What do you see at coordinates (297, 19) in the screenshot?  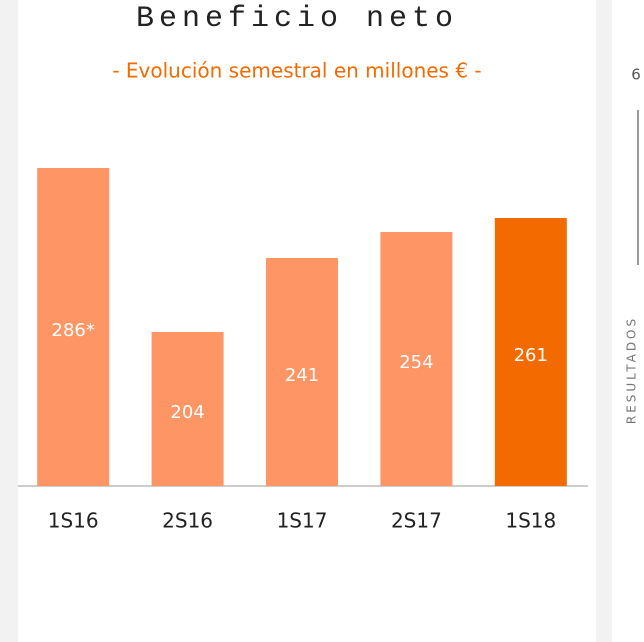 I see `chart-title: Beneficio neto` at bounding box center [297, 19].